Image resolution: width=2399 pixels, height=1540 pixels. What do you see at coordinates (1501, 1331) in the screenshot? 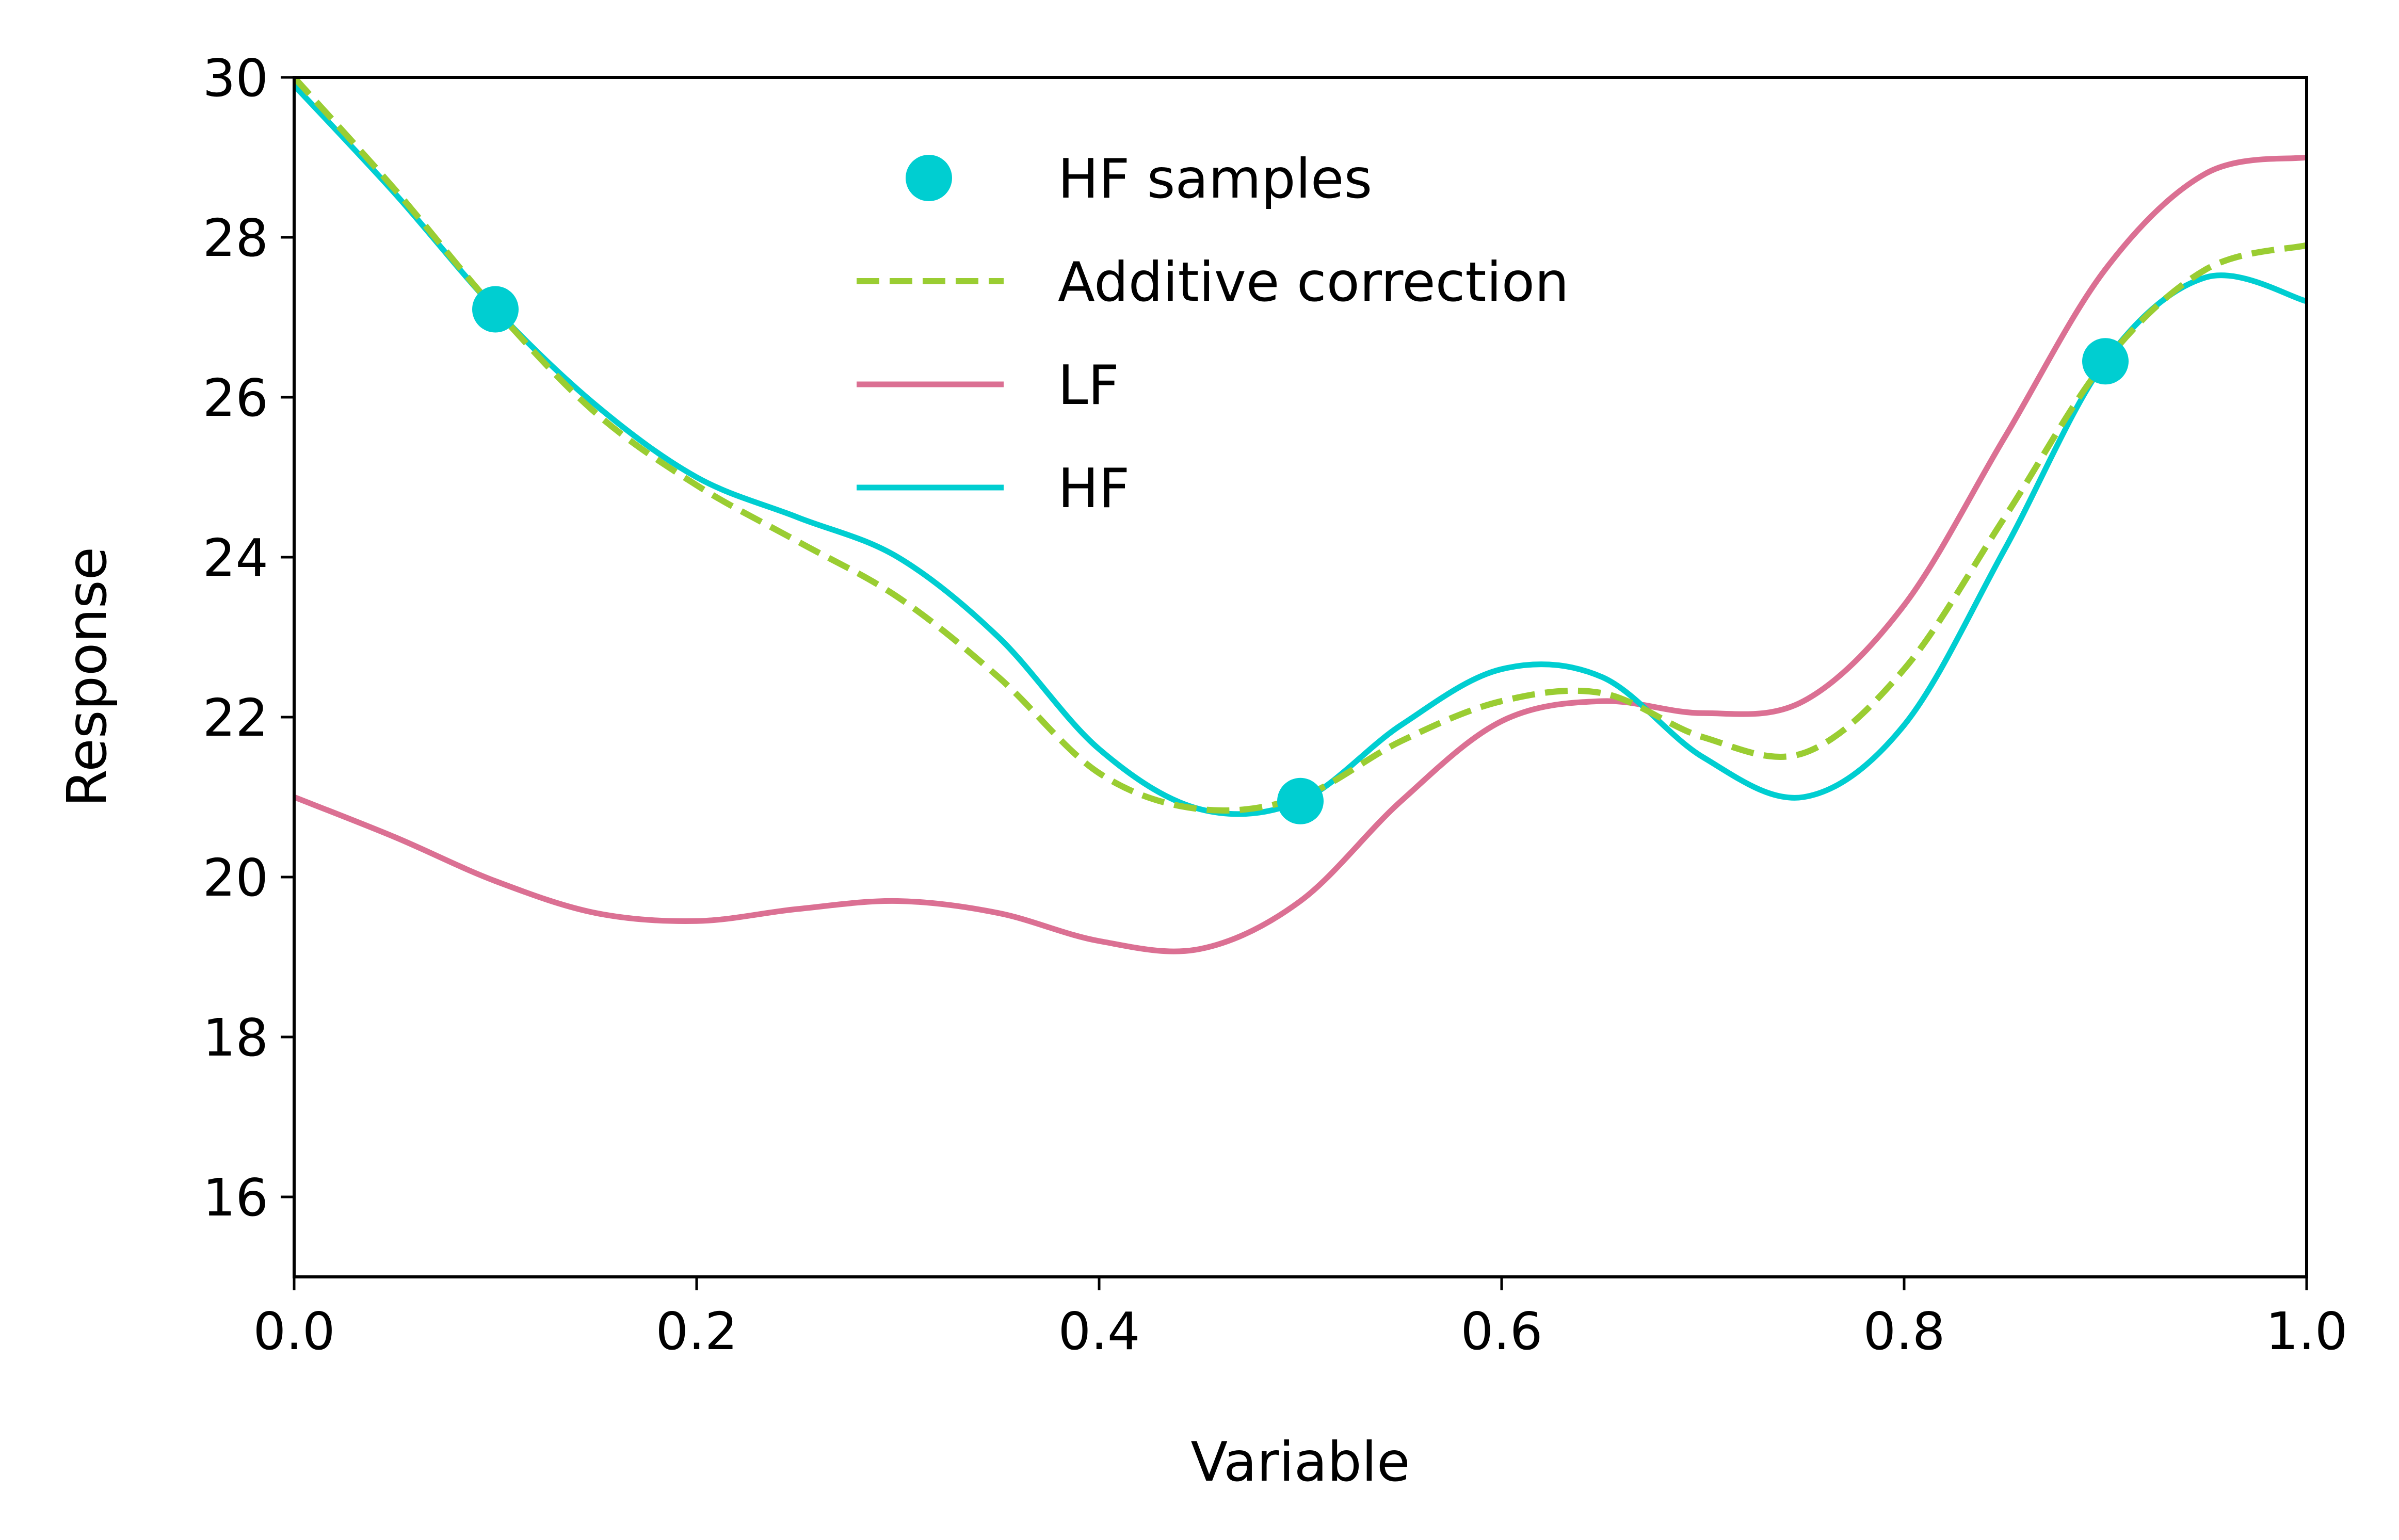
I see `x-tick-label: 0.6` at bounding box center [1501, 1331].